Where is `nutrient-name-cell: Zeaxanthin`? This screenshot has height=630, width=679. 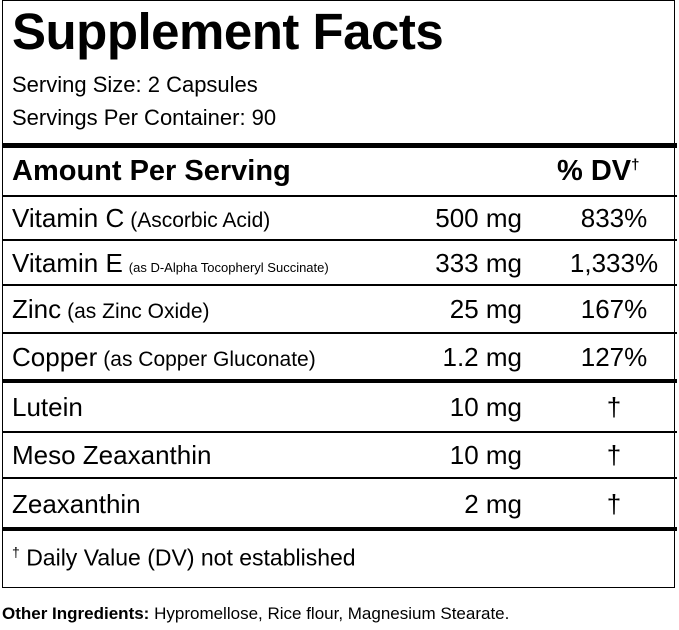
nutrient-name-cell: Zeaxanthin is located at coordinates (76, 504).